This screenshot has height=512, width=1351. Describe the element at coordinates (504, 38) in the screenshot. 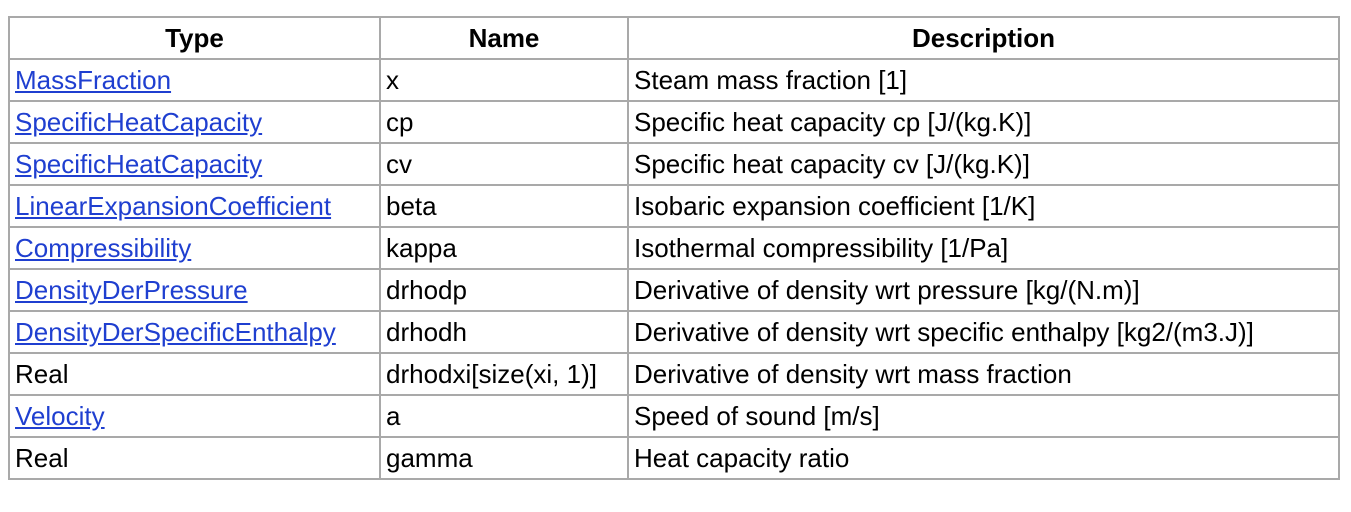

I see `header-name: Name` at that location.